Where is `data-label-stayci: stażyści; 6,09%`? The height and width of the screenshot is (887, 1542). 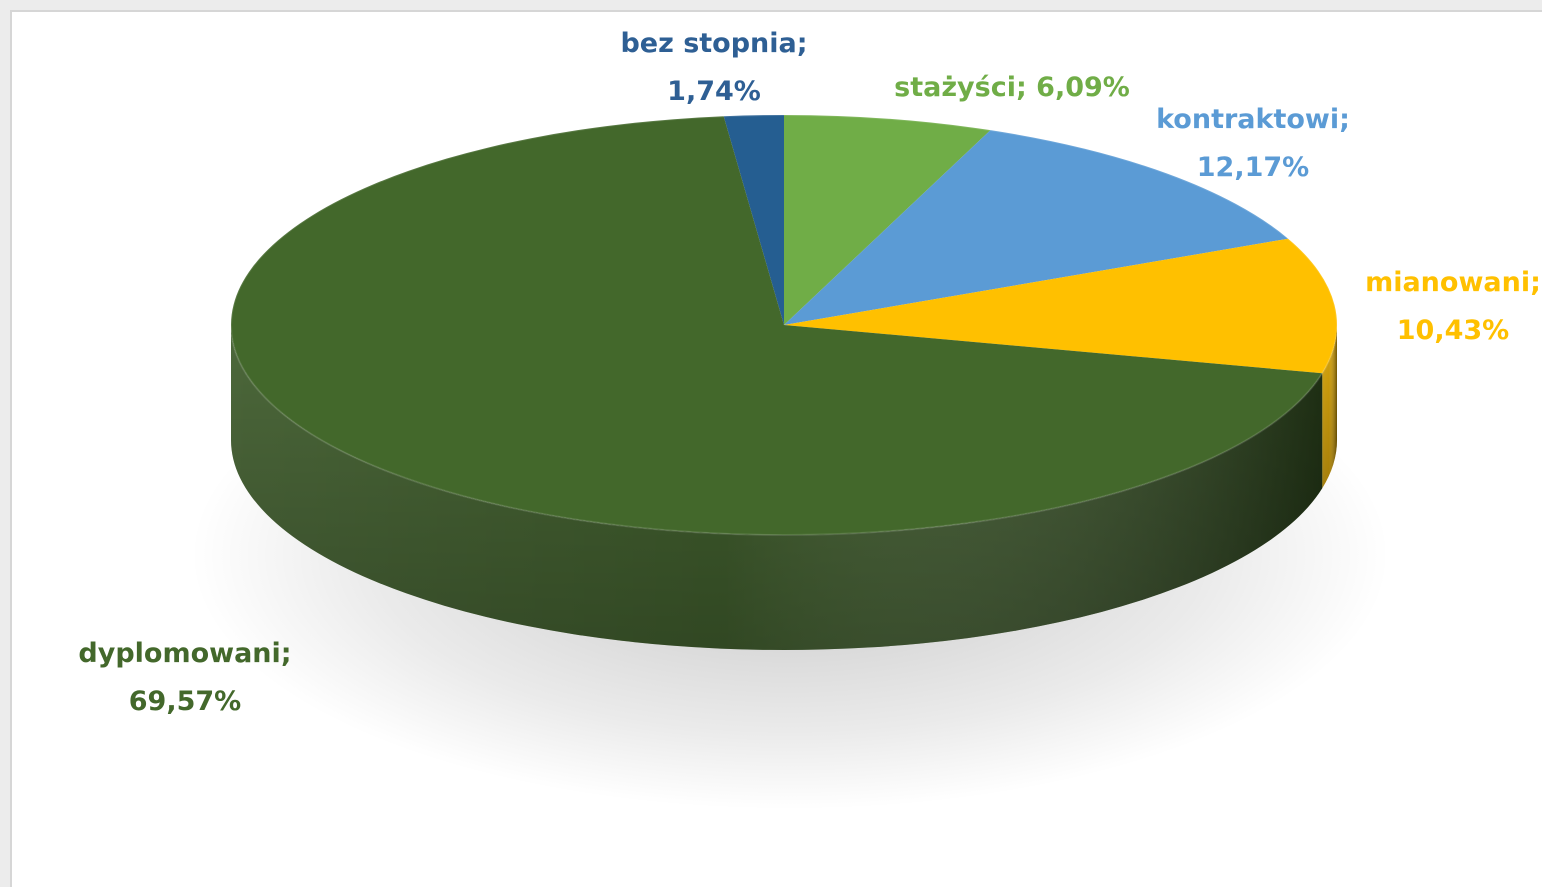 data-label-stayci: stażyści; 6,09% is located at coordinates (1012, 87).